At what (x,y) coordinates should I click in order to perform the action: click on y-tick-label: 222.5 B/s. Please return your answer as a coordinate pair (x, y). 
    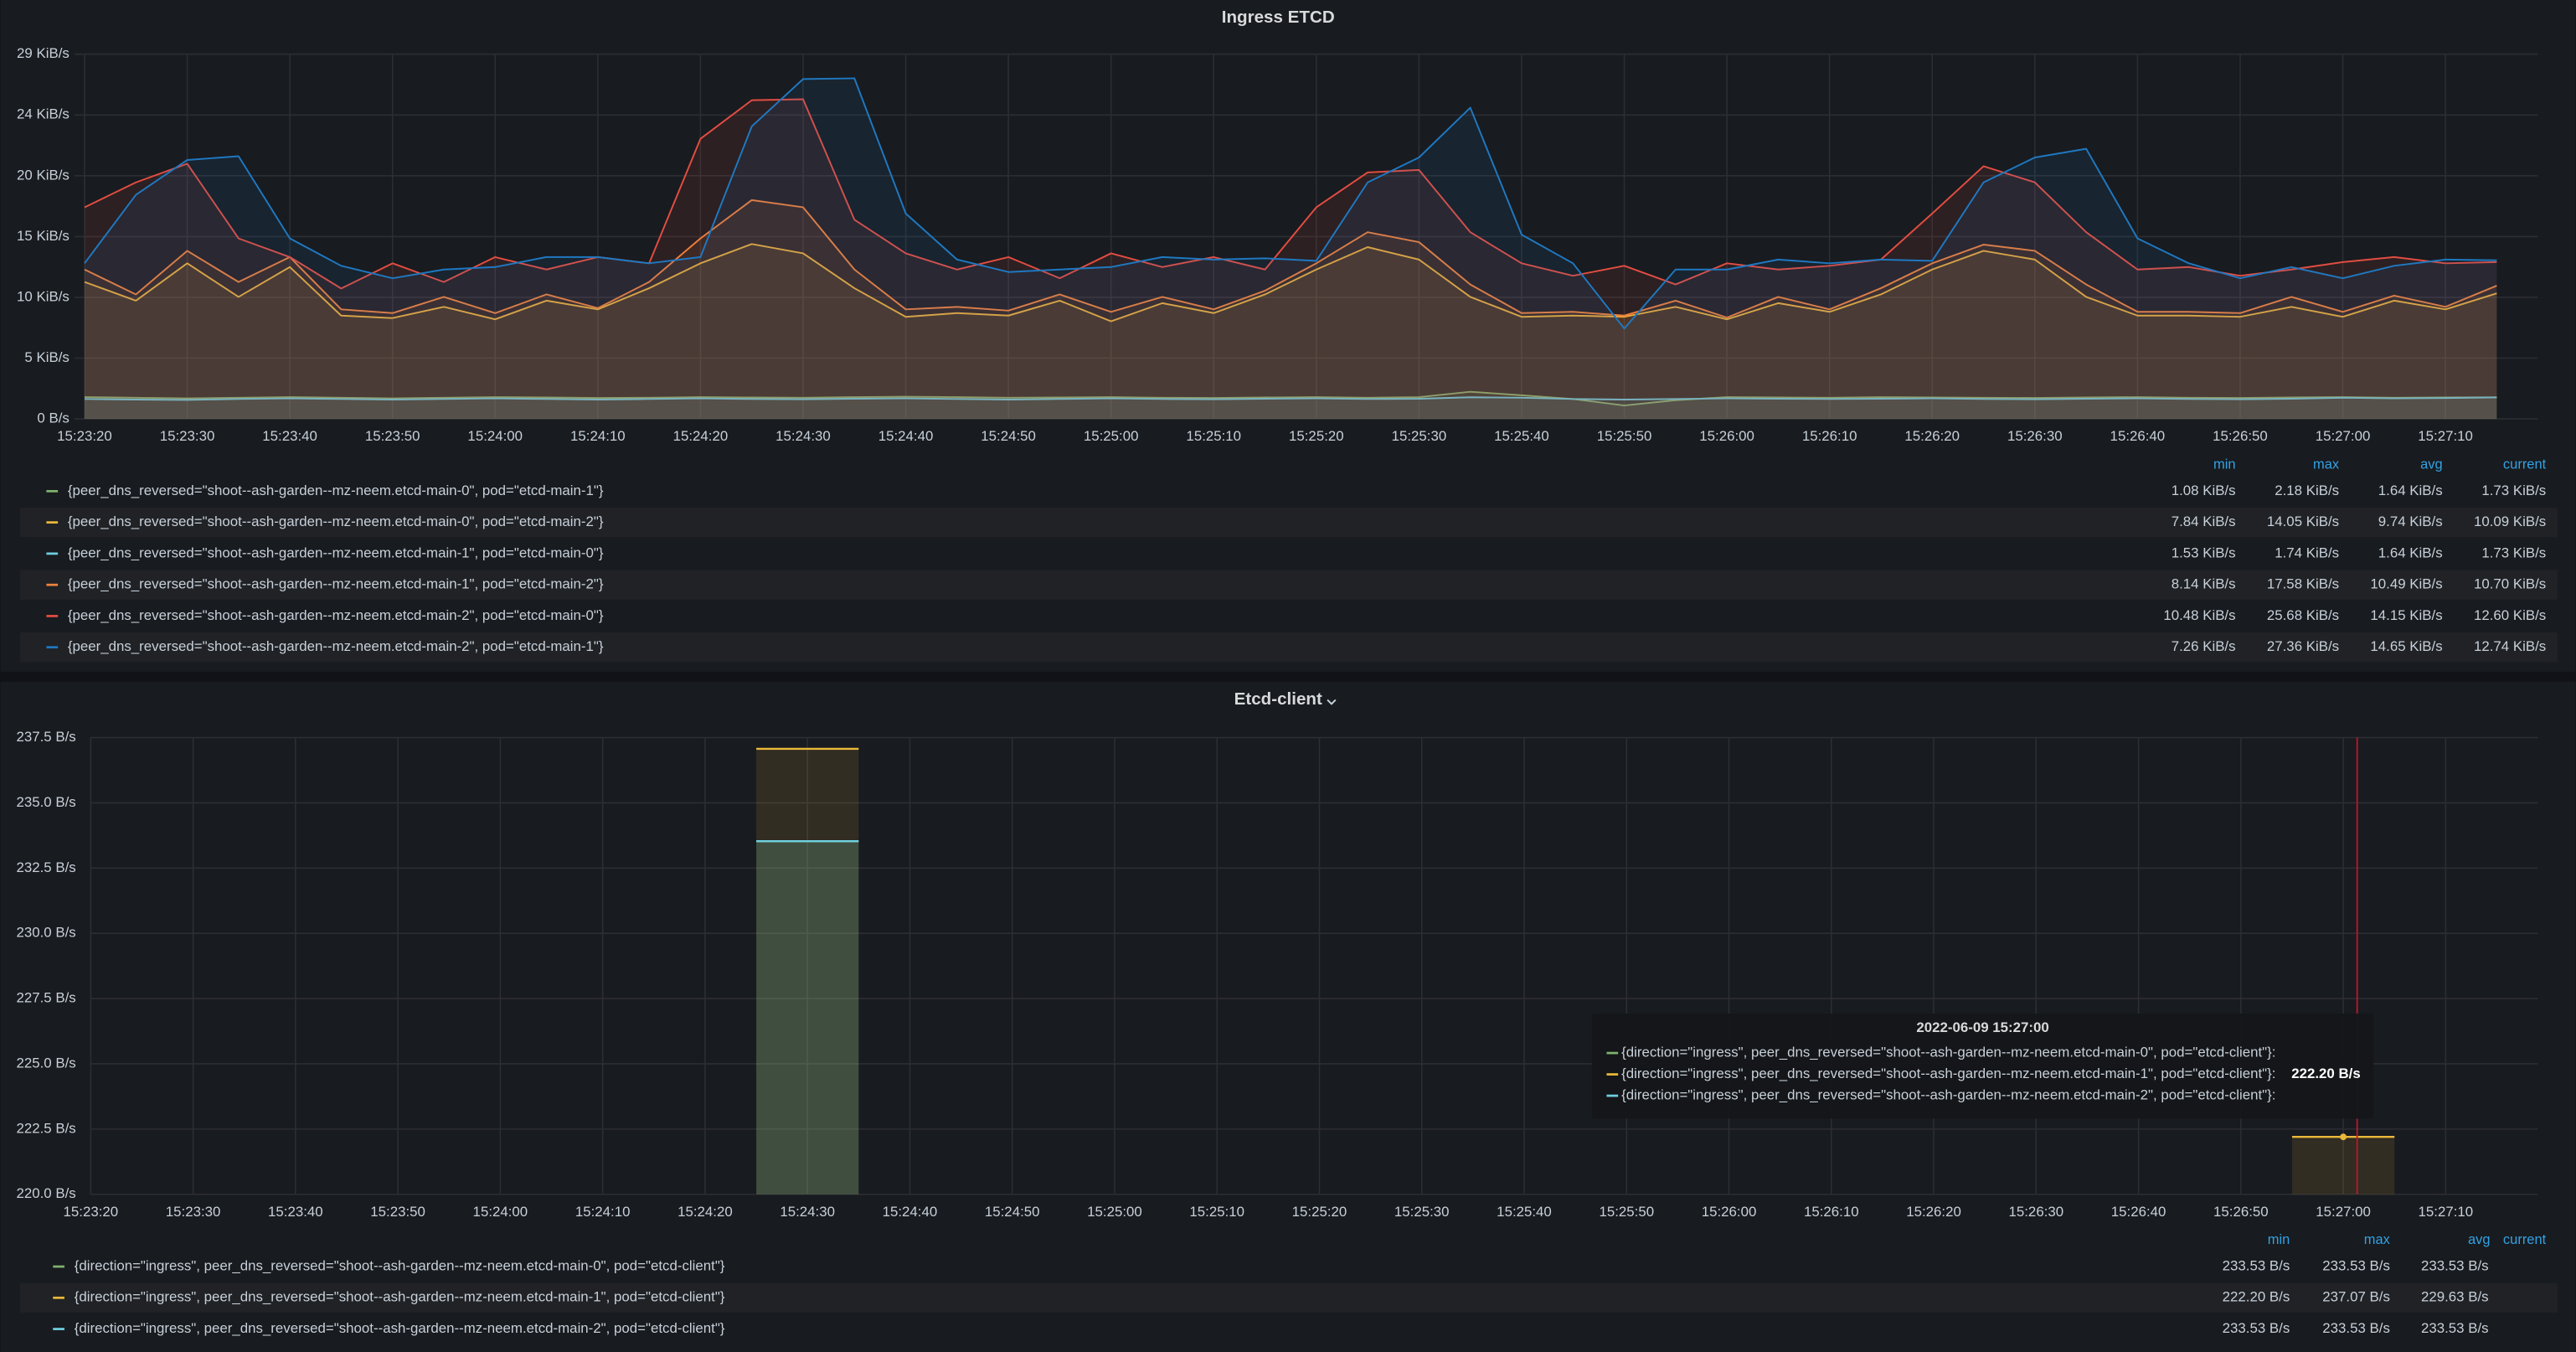
    Looking at the image, I should click on (45, 1128).